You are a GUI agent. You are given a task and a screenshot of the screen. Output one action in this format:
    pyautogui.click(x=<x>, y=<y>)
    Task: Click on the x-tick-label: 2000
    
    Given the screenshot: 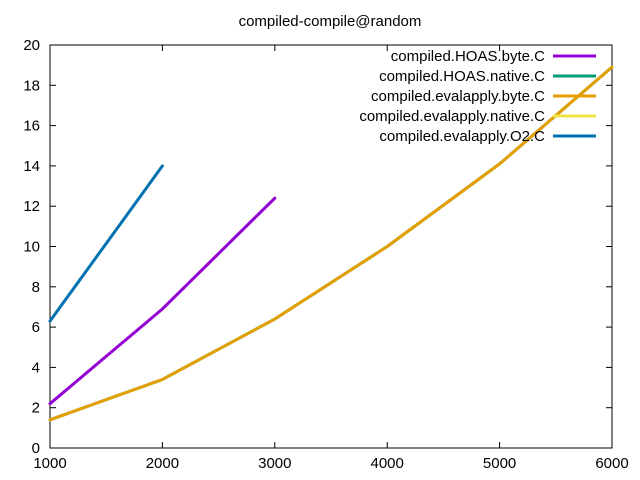 What is the action you would take?
    pyautogui.click(x=162, y=463)
    